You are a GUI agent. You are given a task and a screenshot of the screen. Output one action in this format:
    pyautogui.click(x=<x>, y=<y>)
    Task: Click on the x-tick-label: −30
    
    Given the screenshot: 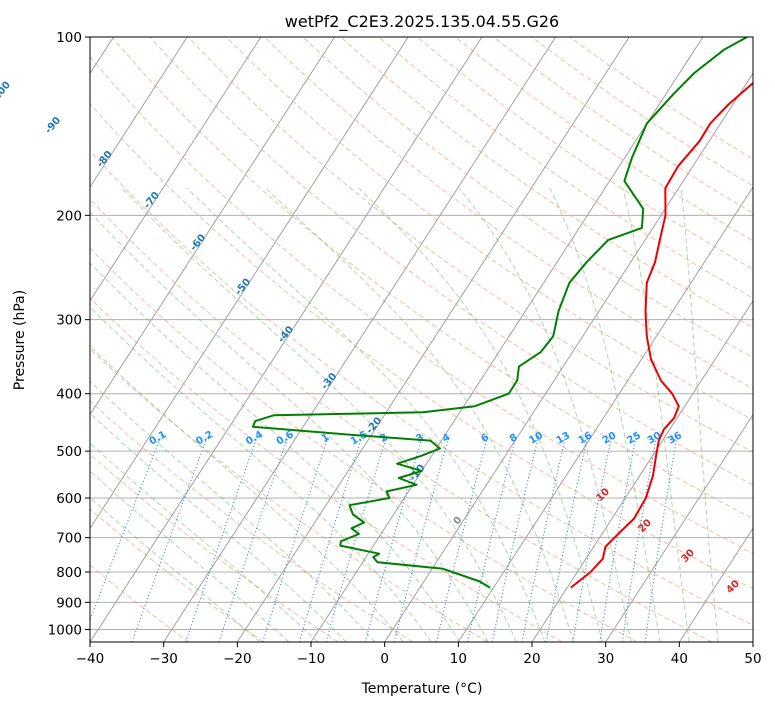 What is the action you would take?
    pyautogui.click(x=163, y=659)
    